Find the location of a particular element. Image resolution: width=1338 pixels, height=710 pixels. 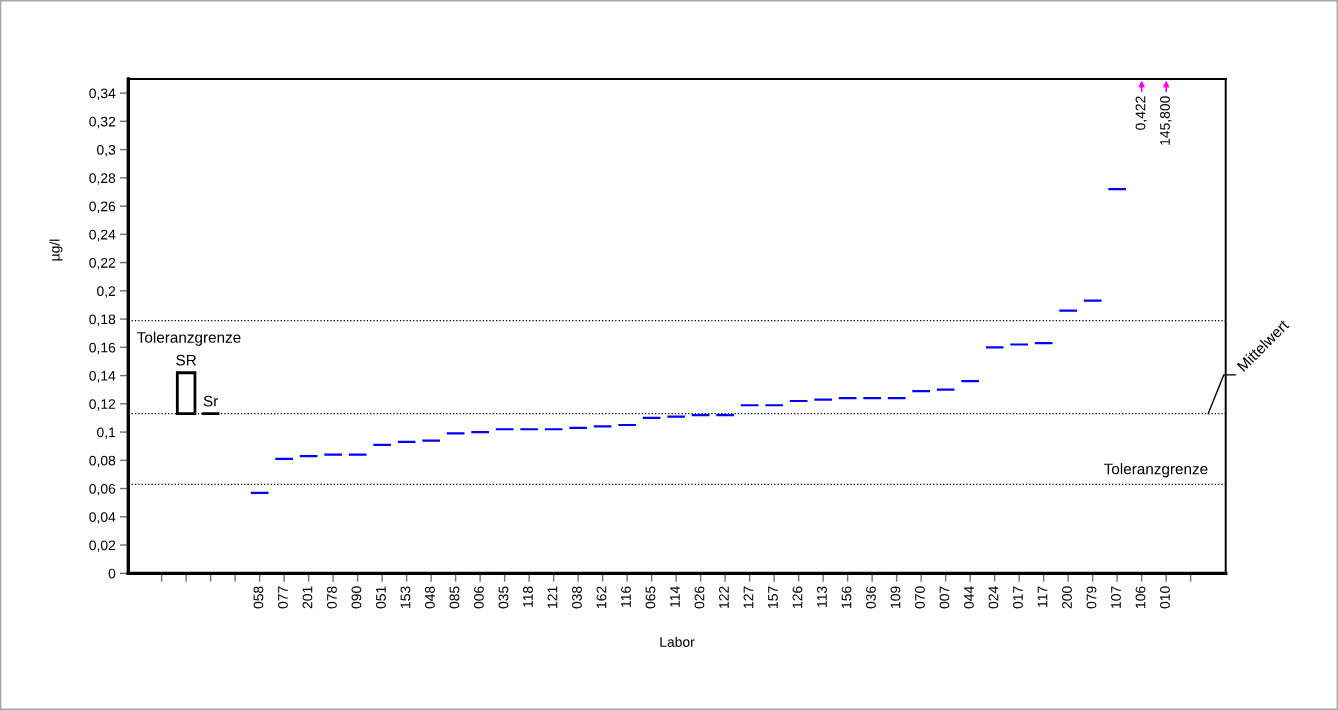

x-tick-label: 006 is located at coordinates (479, 597).